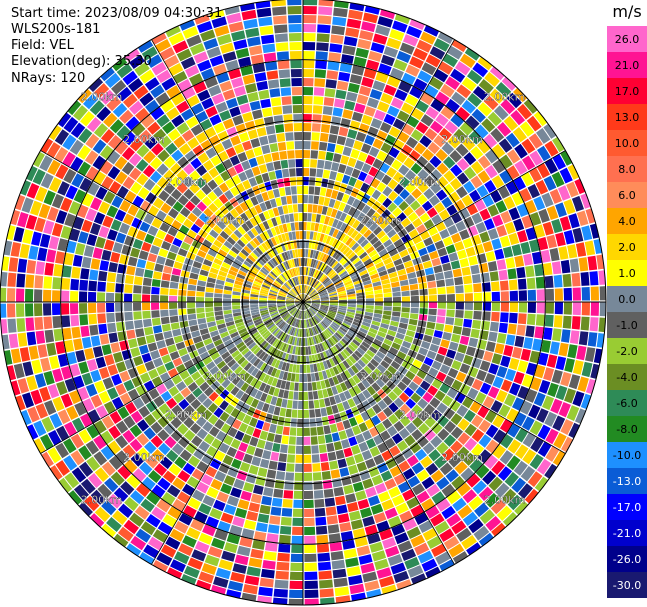  I want to click on colorbar-tick-label: 6.0, so click(627, 195).